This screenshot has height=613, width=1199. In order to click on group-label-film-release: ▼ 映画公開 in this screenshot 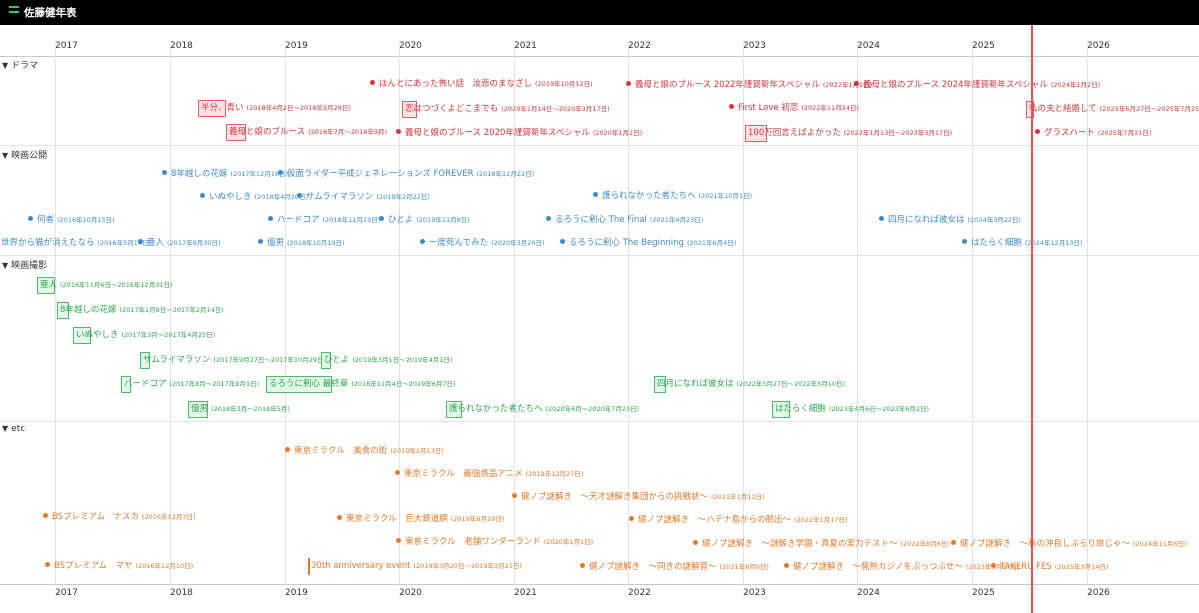, I will do `click(24, 154)`.